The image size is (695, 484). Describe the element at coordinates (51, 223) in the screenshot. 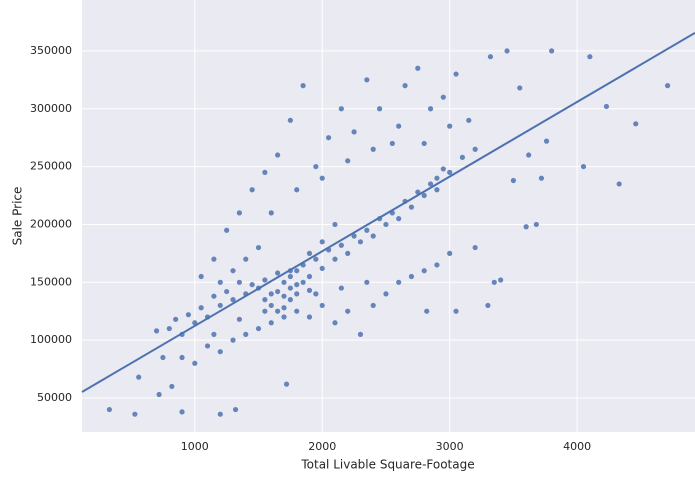

I see `y-tick-label: 200000` at that location.